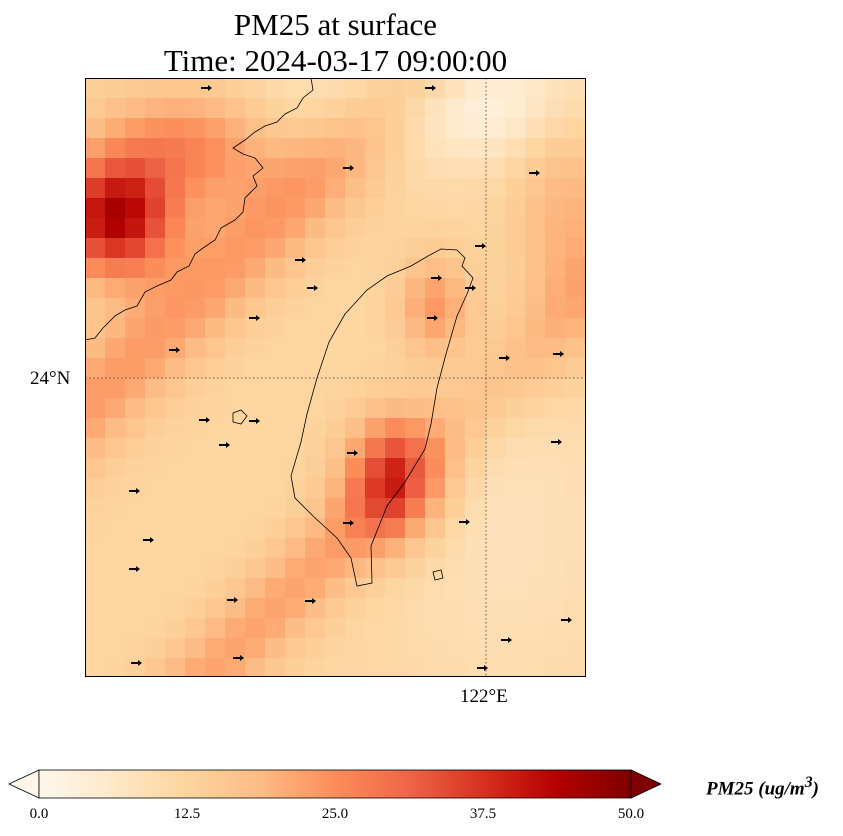 Image resolution: width=843 pixels, height=836 pixels. I want to click on island-lanyu, so click(438, 575).